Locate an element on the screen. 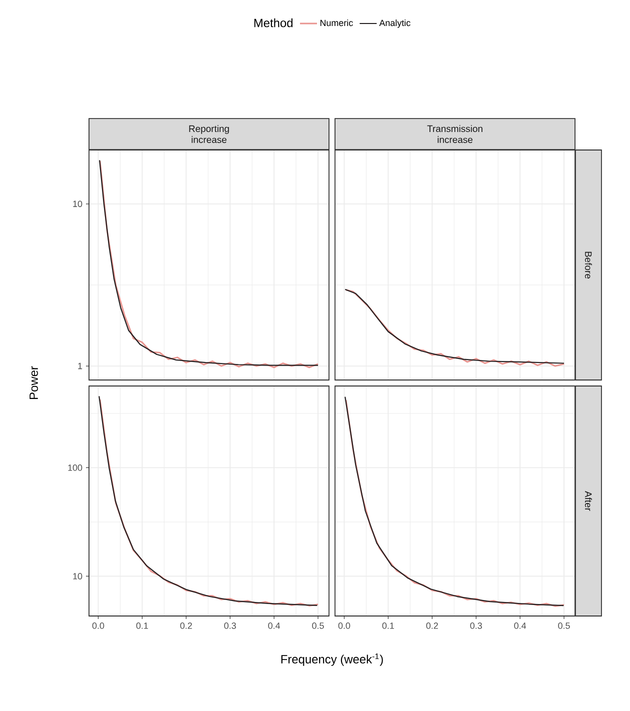 Image resolution: width=630 pixels, height=711 pixels. x-axis-title: Frequency (week$^{-1}$) is located at coordinates (332, 660).